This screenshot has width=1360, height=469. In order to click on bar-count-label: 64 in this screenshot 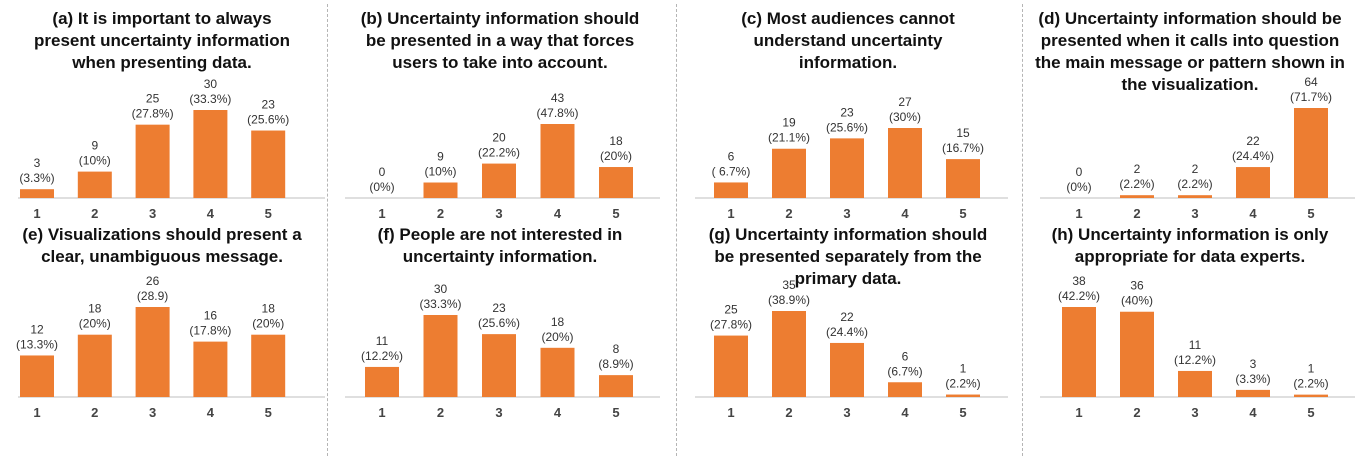, I will do `click(1311, 82)`.